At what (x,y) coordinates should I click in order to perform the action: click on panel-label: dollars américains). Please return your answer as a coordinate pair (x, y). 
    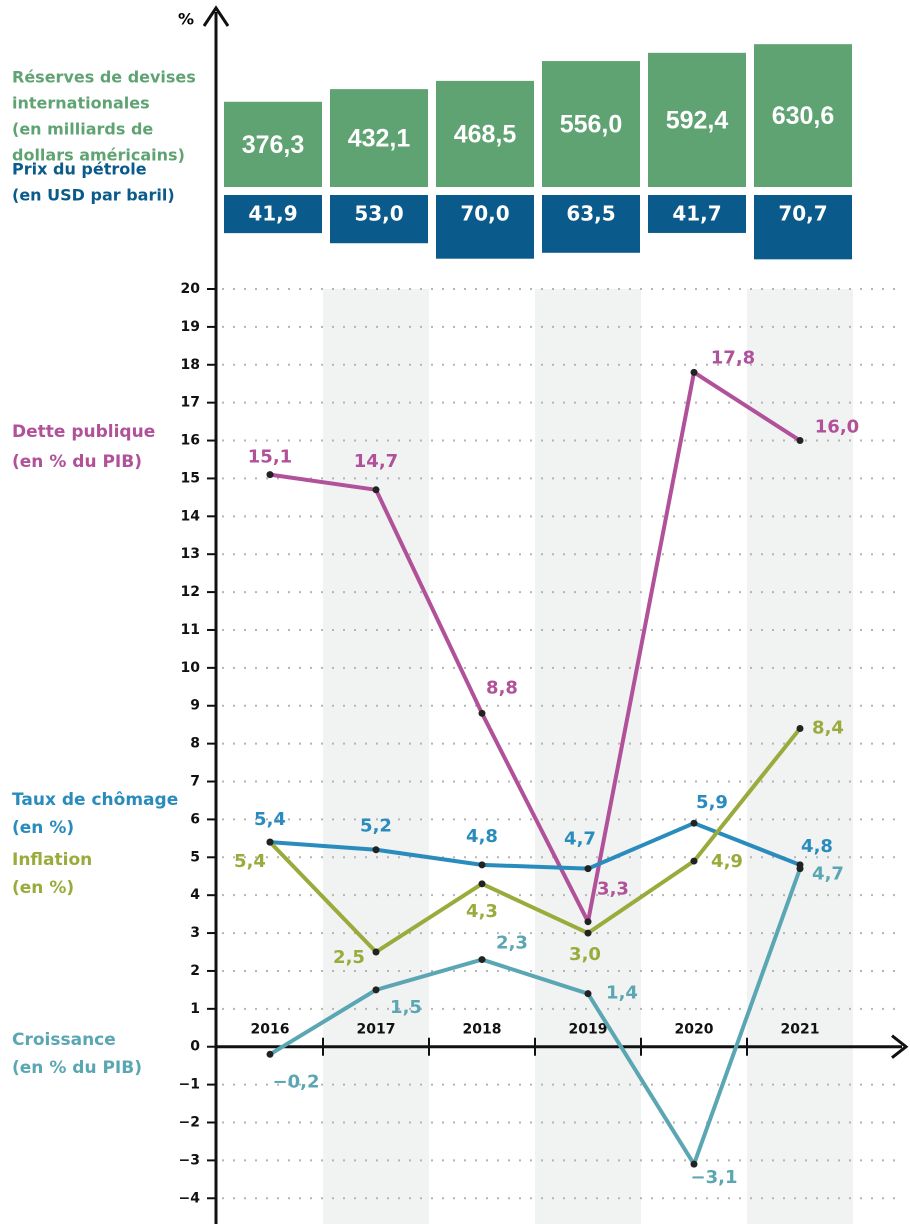
    Looking at the image, I should click on (98, 155).